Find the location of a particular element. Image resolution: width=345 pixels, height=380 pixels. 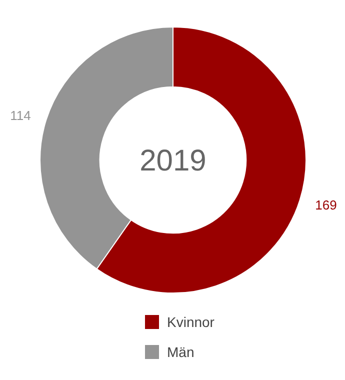

text: 2019 is located at coordinates (173, 161).